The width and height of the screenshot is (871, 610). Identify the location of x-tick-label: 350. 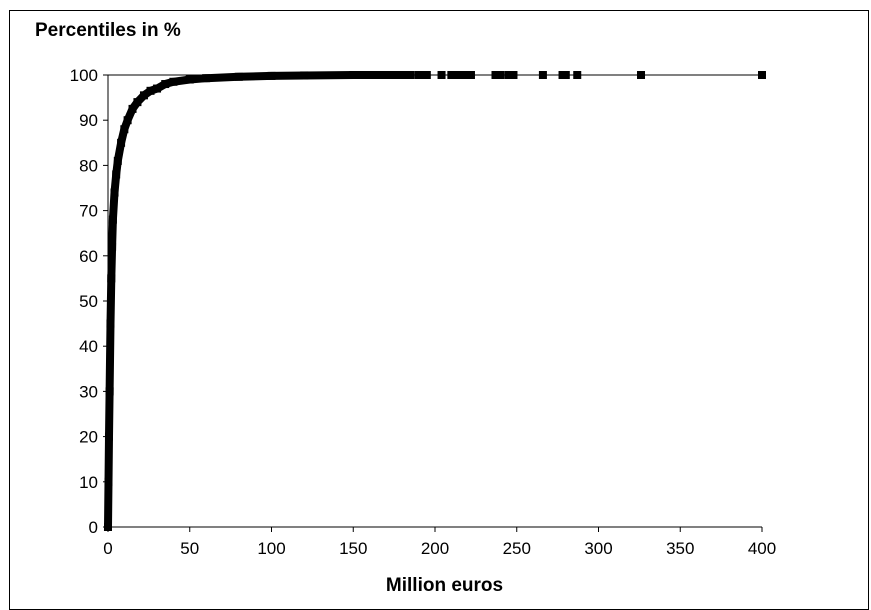
(680, 548).